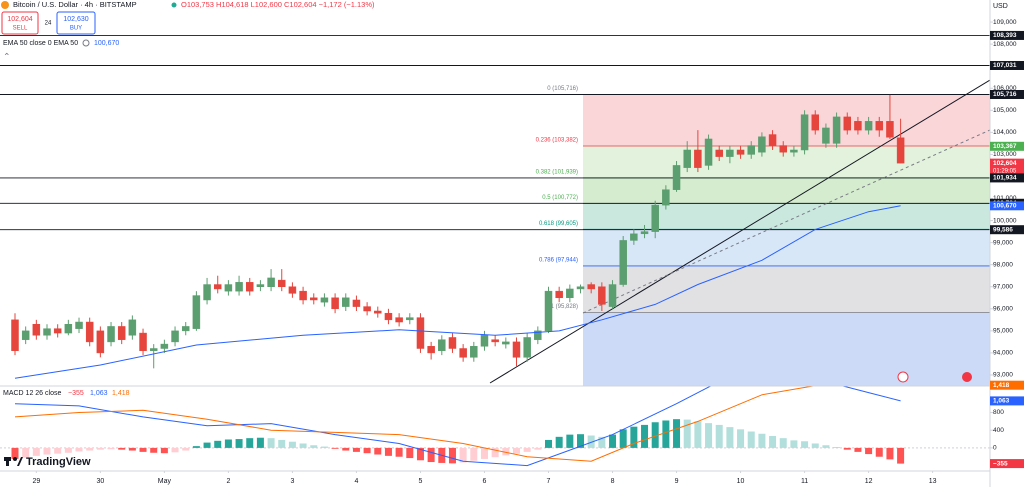 The height and width of the screenshot is (487, 1024). Describe the element at coordinates (7, 56) in the screenshot. I see `collapse-icon: ⌃` at that location.